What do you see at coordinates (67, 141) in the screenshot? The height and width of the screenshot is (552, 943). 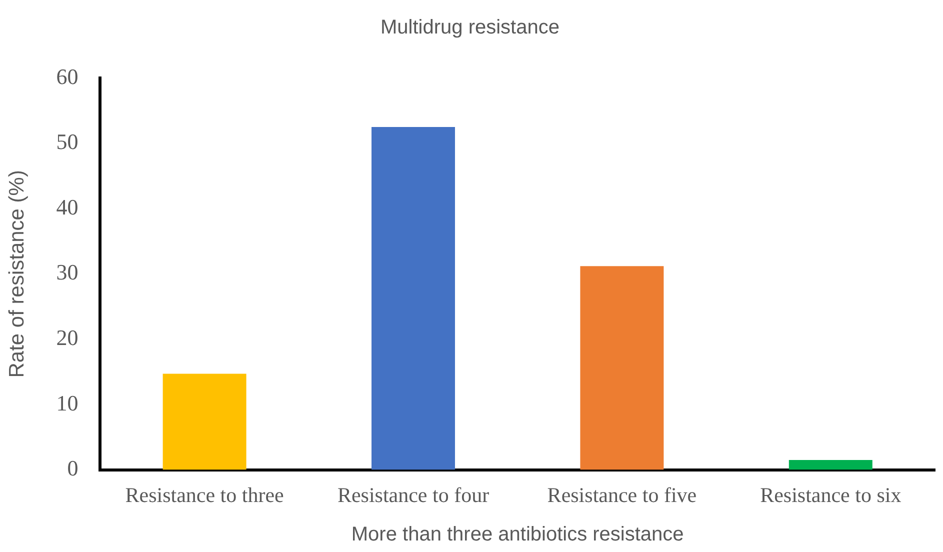 I see `y-tick-label: 50` at bounding box center [67, 141].